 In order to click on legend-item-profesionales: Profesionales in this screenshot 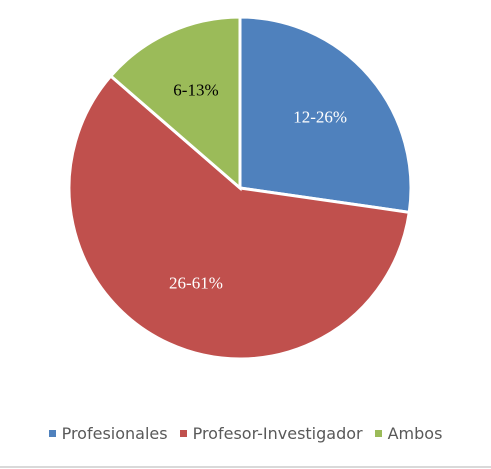, I will do `click(108, 433)`.